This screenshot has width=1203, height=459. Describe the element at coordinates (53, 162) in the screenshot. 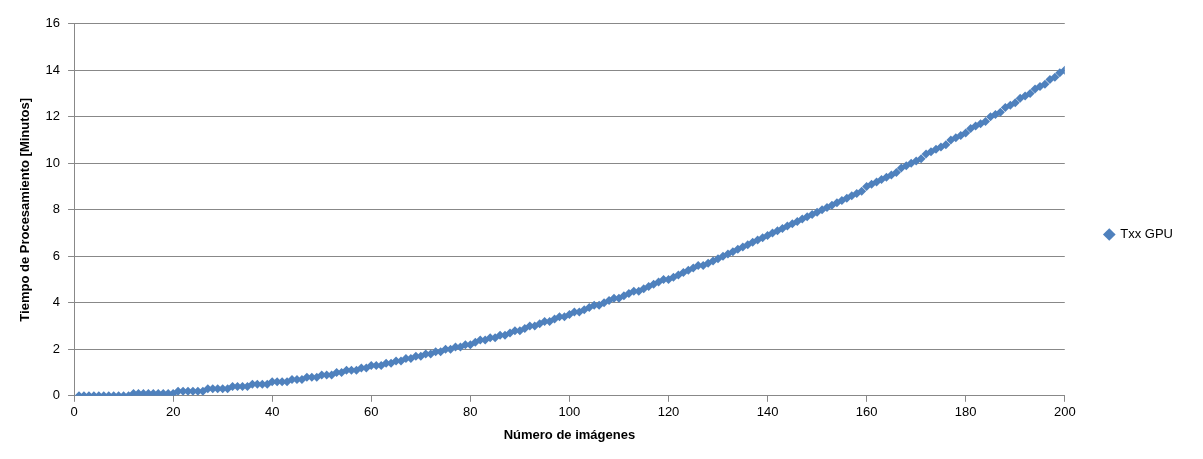

I see `y-tick-label: 10` at that location.